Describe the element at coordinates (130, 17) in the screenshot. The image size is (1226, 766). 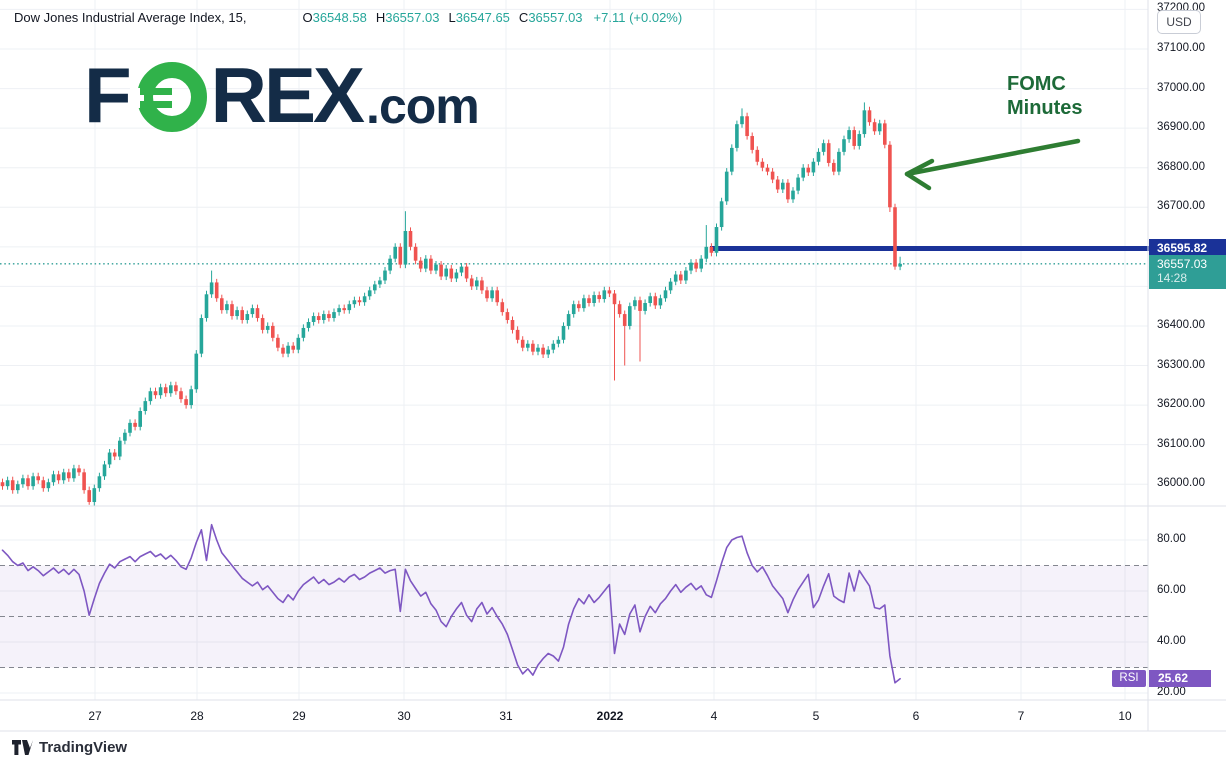
I see `symbol-title: Dow Jones Industrial Average Index, 15,` at that location.